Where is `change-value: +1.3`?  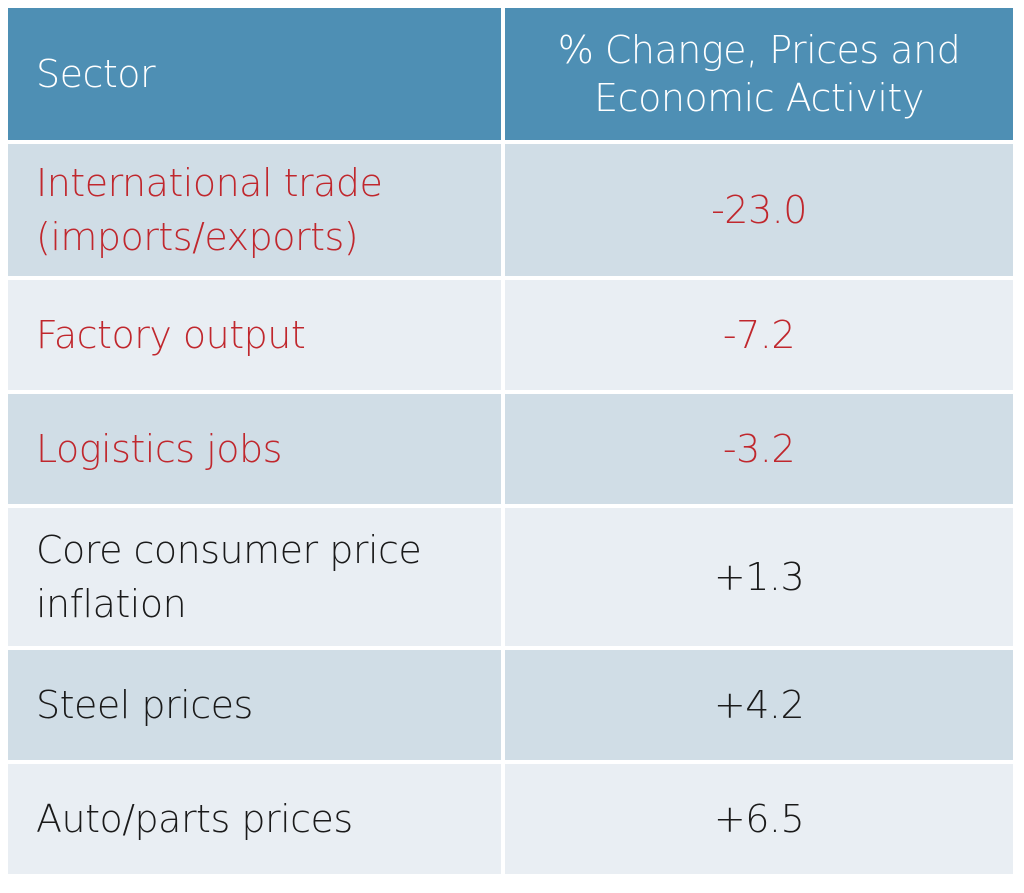 change-value: +1.3 is located at coordinates (759, 577).